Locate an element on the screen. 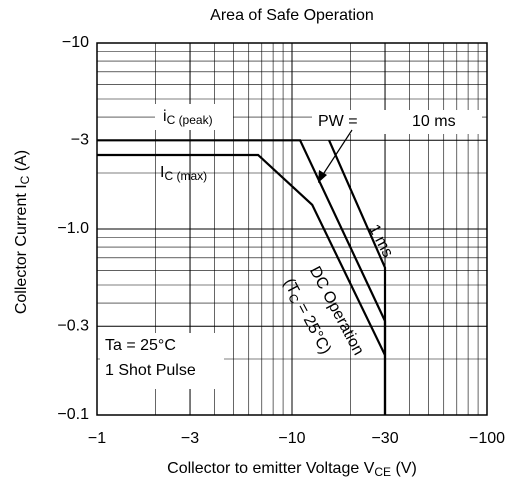 Image resolution: width=516 pixels, height=489 pixels. y-tick-label: −1.0 is located at coordinates (73, 228).